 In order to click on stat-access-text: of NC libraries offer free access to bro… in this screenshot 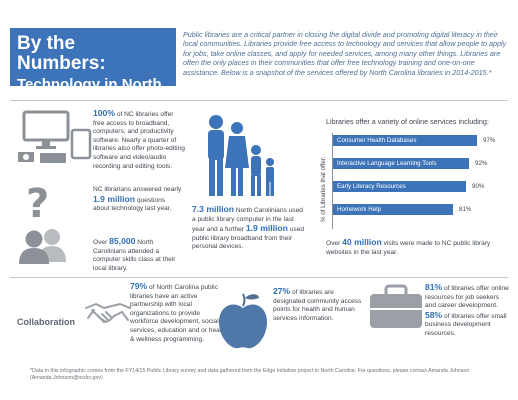, I will do `click(139, 140)`.